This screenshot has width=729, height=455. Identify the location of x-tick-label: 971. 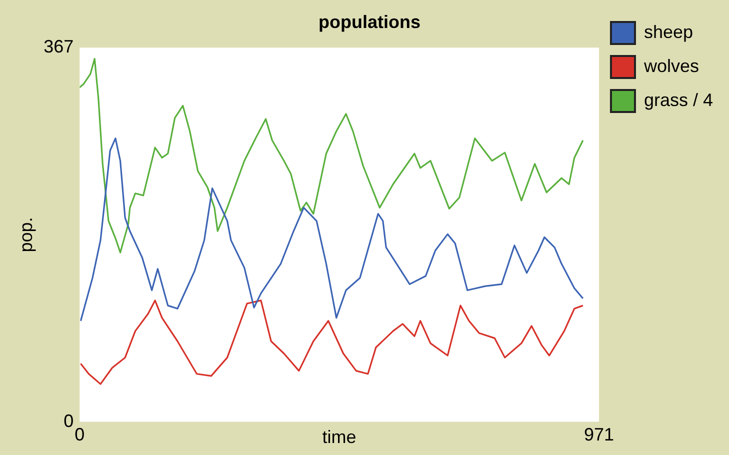
(599, 434).